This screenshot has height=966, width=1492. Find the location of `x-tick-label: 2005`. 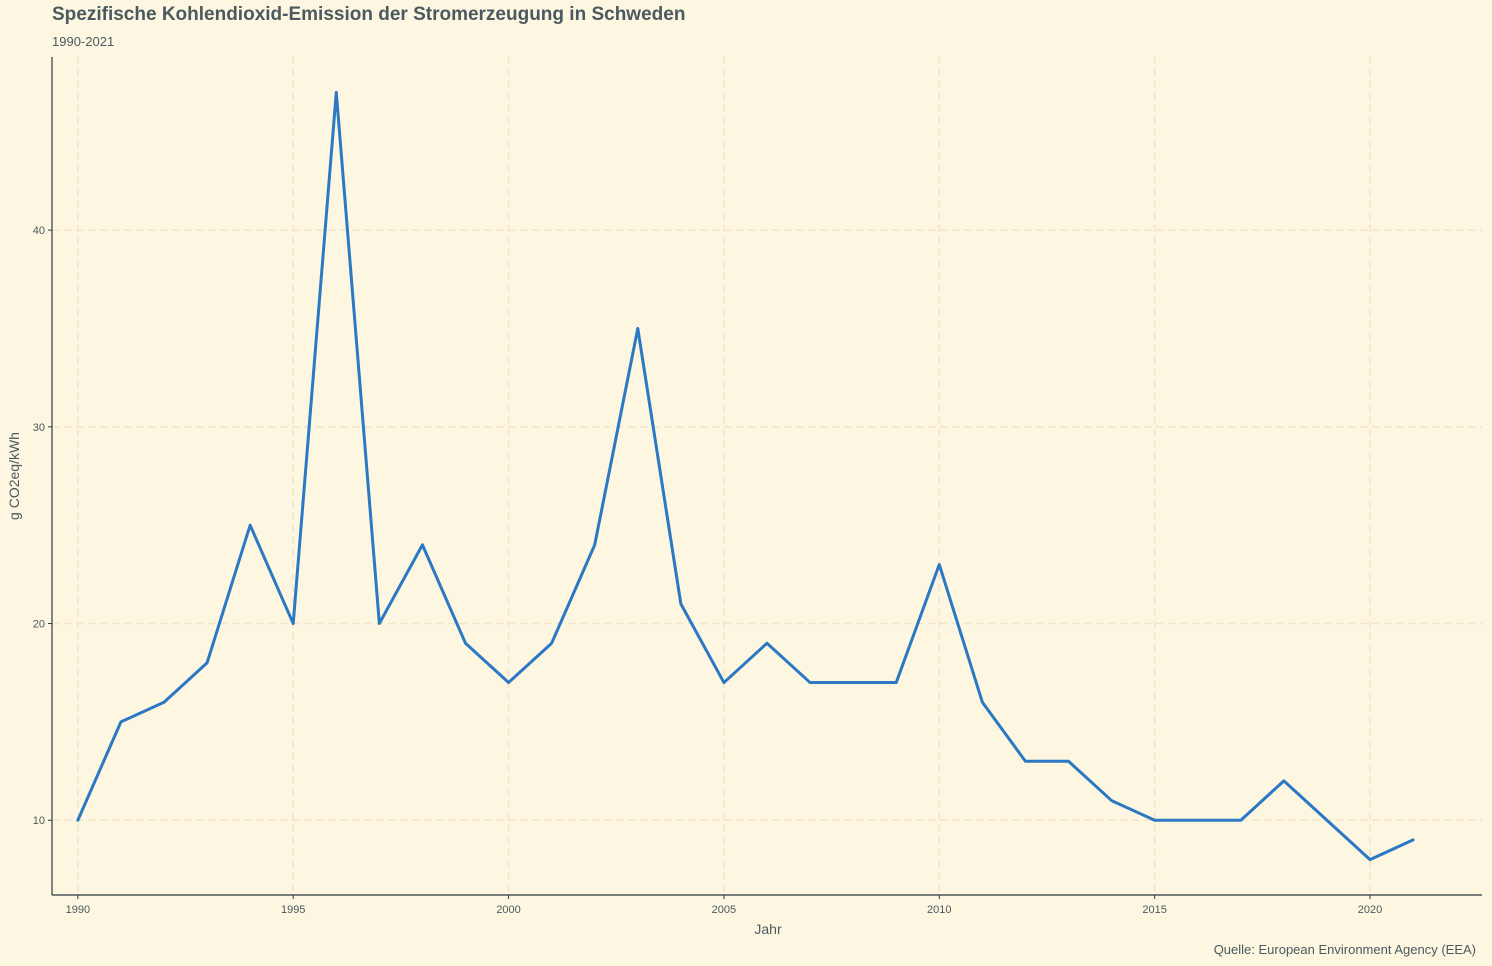

x-tick-label: 2005 is located at coordinates (724, 910).